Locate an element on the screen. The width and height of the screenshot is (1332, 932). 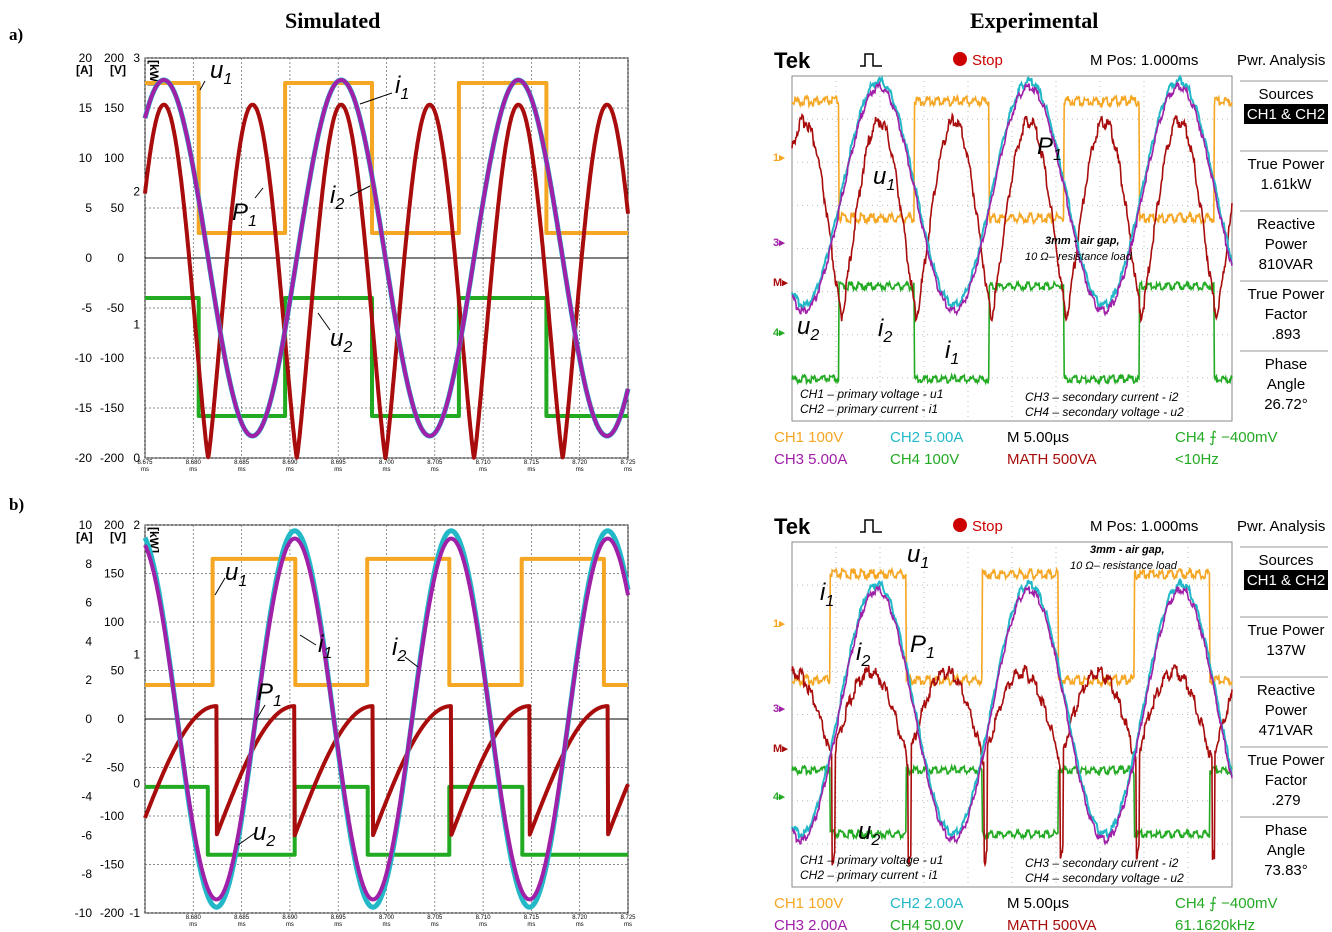
x-axis-tick: 8.720 is located at coordinates (580, 463).